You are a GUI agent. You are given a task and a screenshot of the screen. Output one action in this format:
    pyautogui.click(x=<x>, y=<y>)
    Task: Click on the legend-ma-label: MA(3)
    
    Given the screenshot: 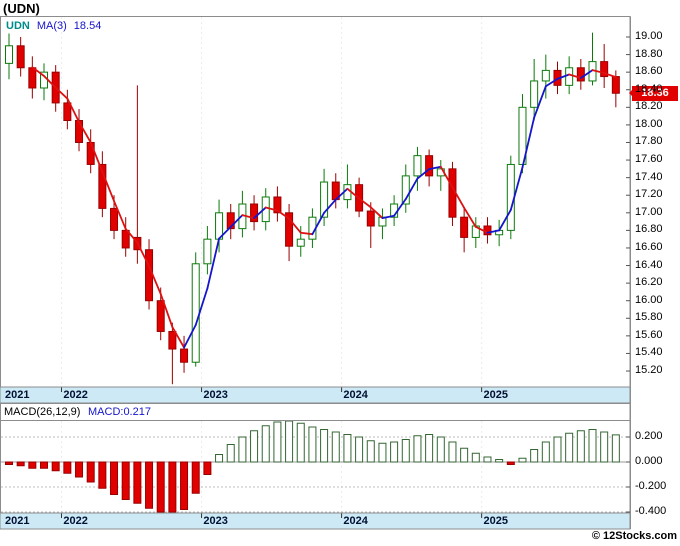 What is the action you would take?
    pyautogui.click(x=51, y=26)
    